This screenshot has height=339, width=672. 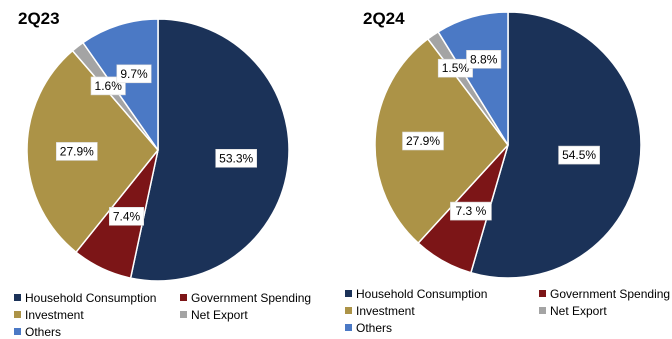 I want to click on chart-title: 2Q23, so click(x=39, y=18).